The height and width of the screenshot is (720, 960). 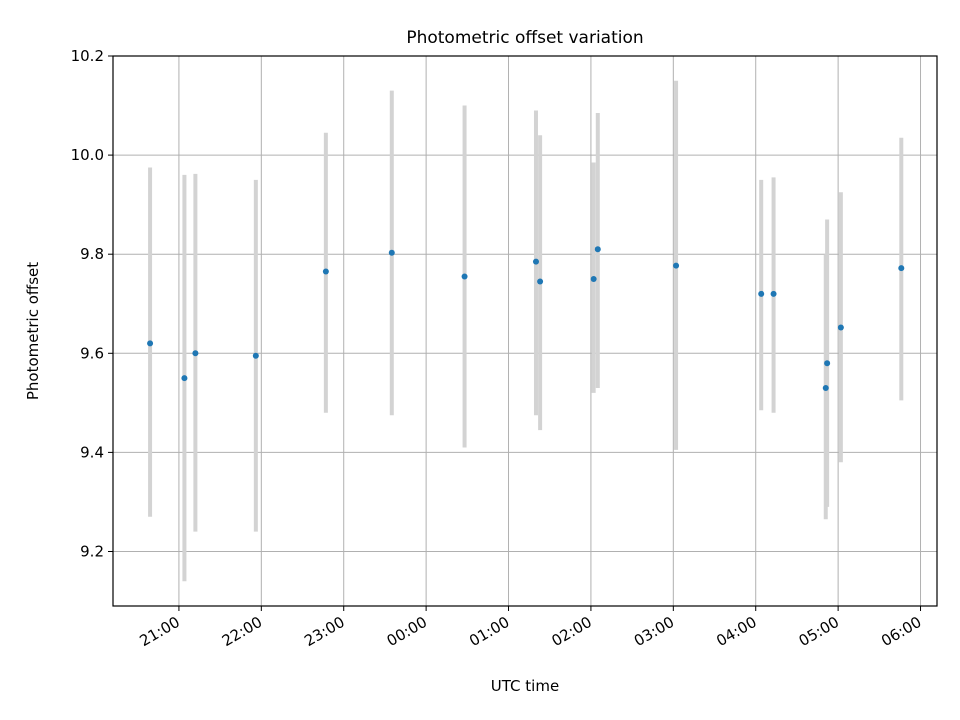 What do you see at coordinates (524, 38) in the screenshot?
I see `chart-title: Photometric offset variation` at bounding box center [524, 38].